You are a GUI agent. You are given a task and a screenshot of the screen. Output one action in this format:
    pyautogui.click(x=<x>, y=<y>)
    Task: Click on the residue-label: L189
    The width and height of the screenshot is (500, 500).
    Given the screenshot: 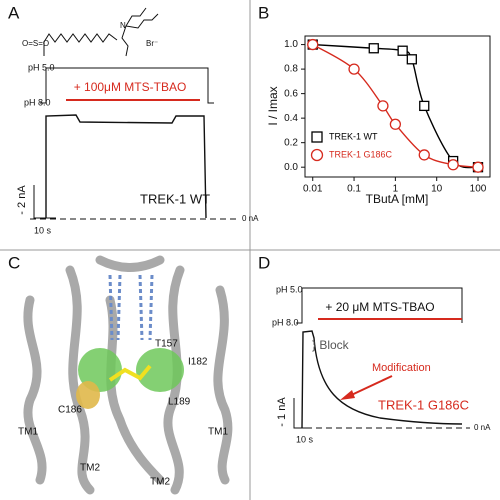 What is the action you would take?
    pyautogui.click(x=179, y=402)
    